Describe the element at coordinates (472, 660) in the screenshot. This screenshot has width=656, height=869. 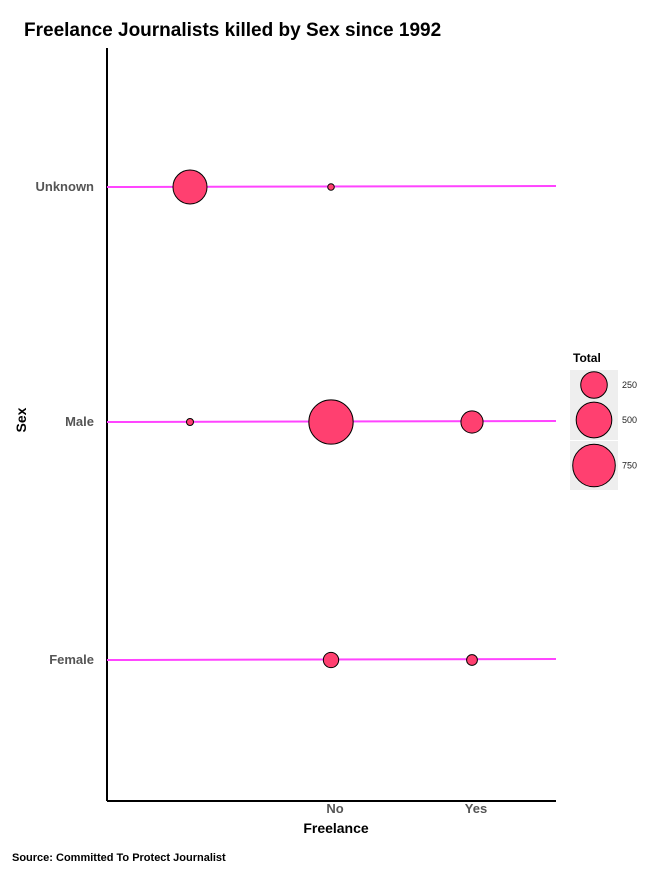
I see `point-female-yes` at that location.